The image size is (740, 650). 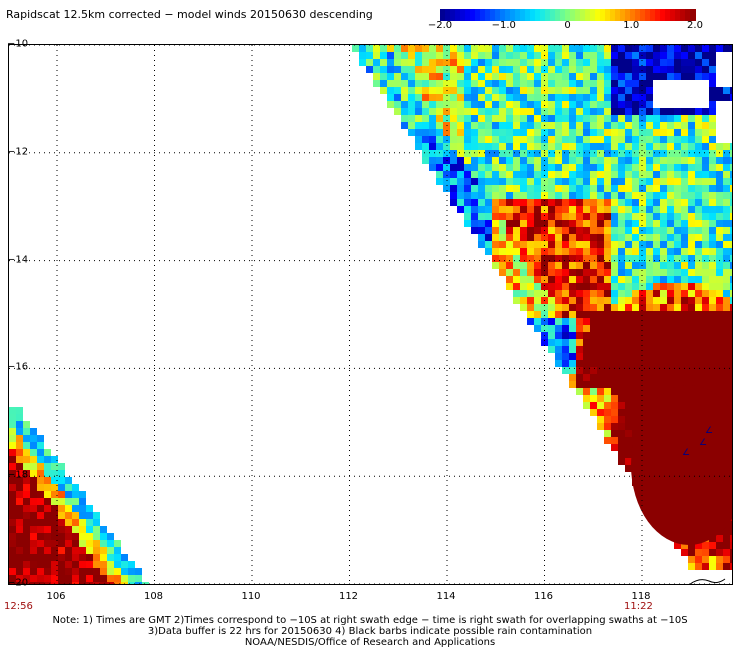 I want to click on colorbar, so click(x=568, y=15).